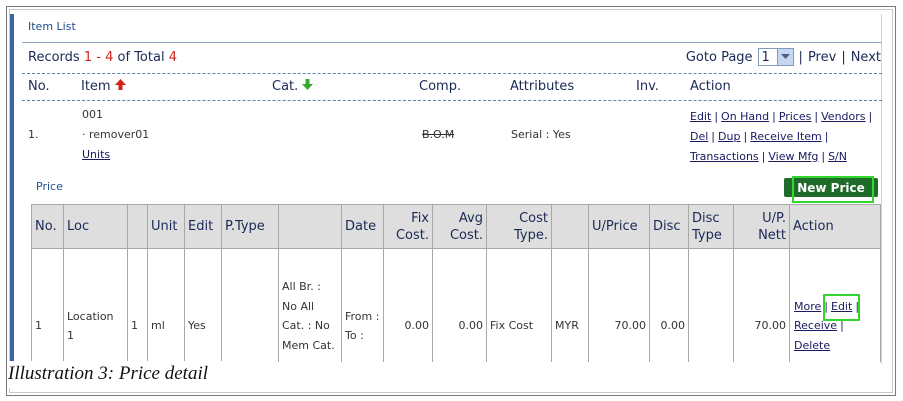 Image resolution: width=903 pixels, height=401 pixels. I want to click on records: Records 1 - 4 of Total 4, so click(102, 57).